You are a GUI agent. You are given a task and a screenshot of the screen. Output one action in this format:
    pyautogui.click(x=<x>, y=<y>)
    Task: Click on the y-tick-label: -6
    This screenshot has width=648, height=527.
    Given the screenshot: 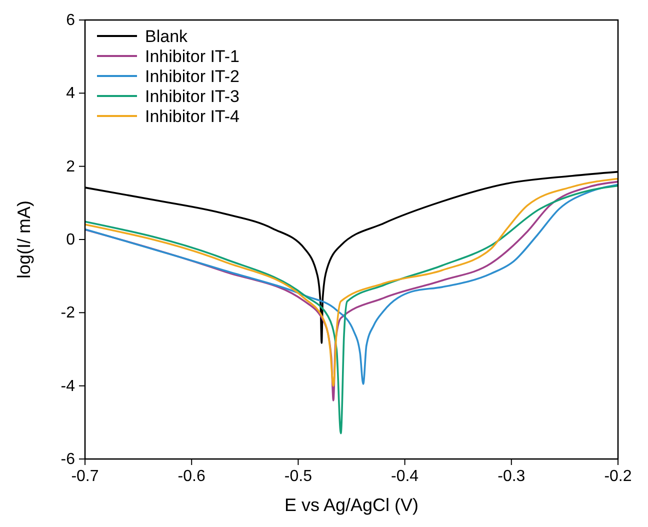 What is the action you would take?
    pyautogui.click(x=68, y=459)
    